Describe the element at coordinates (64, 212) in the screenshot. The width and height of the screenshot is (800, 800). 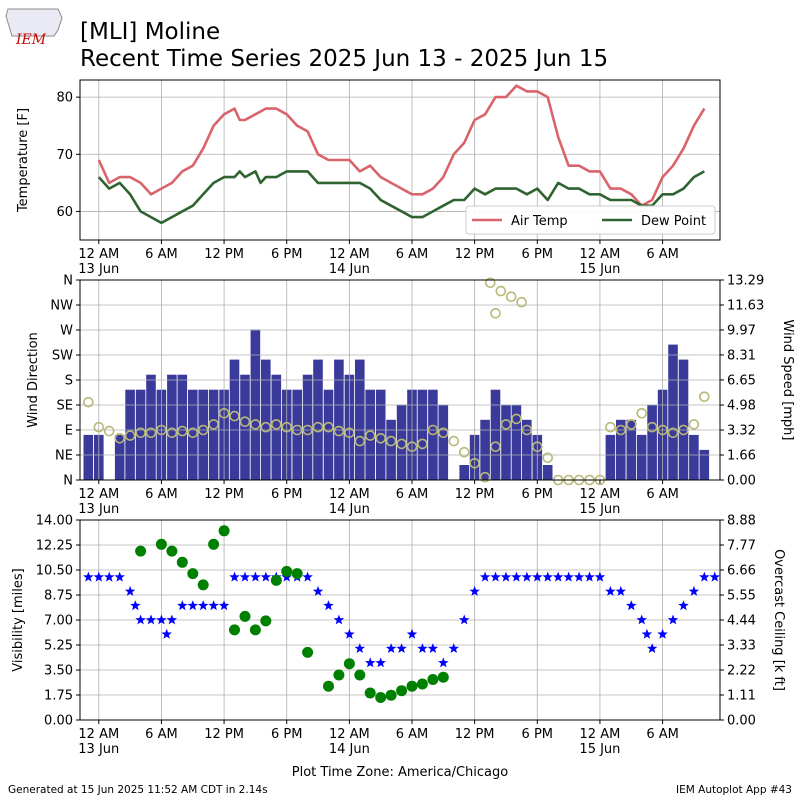
I see `temp-ytick-label: 60` at that location.